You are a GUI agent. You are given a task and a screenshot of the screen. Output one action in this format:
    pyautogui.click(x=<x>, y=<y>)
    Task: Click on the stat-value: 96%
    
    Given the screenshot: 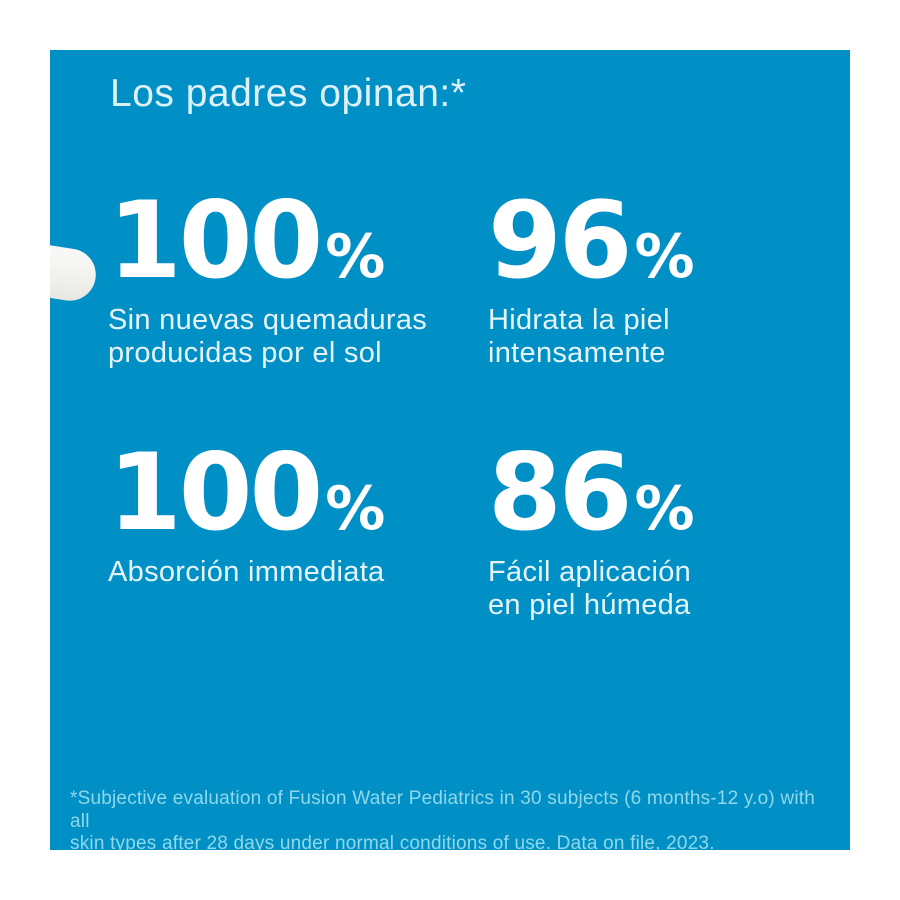 What is the action you would take?
    pyautogui.click(x=668, y=241)
    